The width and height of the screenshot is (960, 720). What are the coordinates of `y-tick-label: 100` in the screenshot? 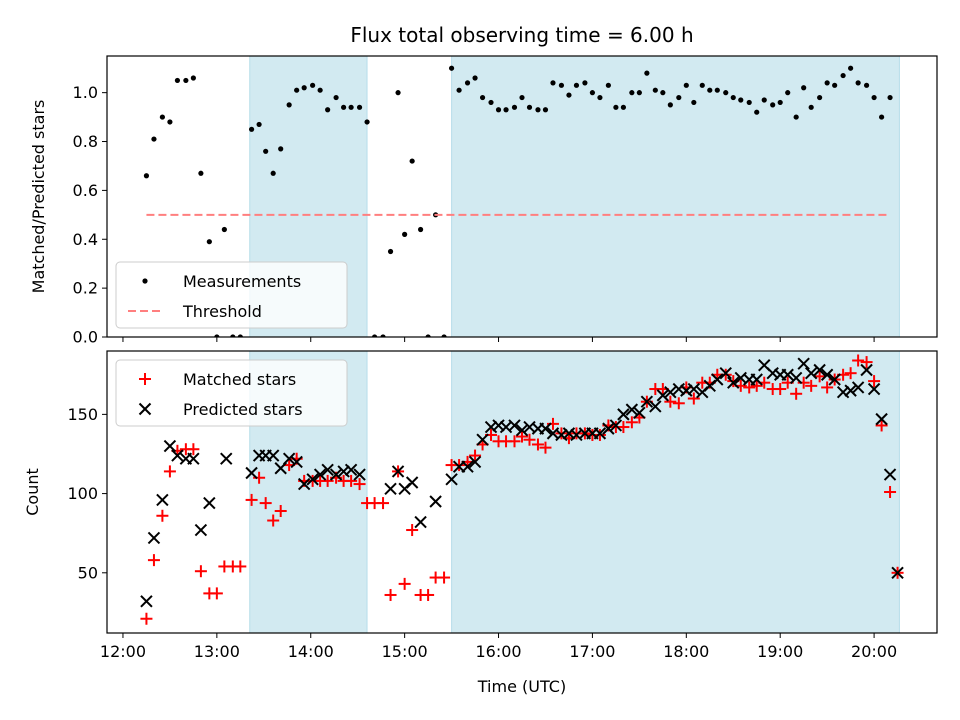 It's located at (82, 493).